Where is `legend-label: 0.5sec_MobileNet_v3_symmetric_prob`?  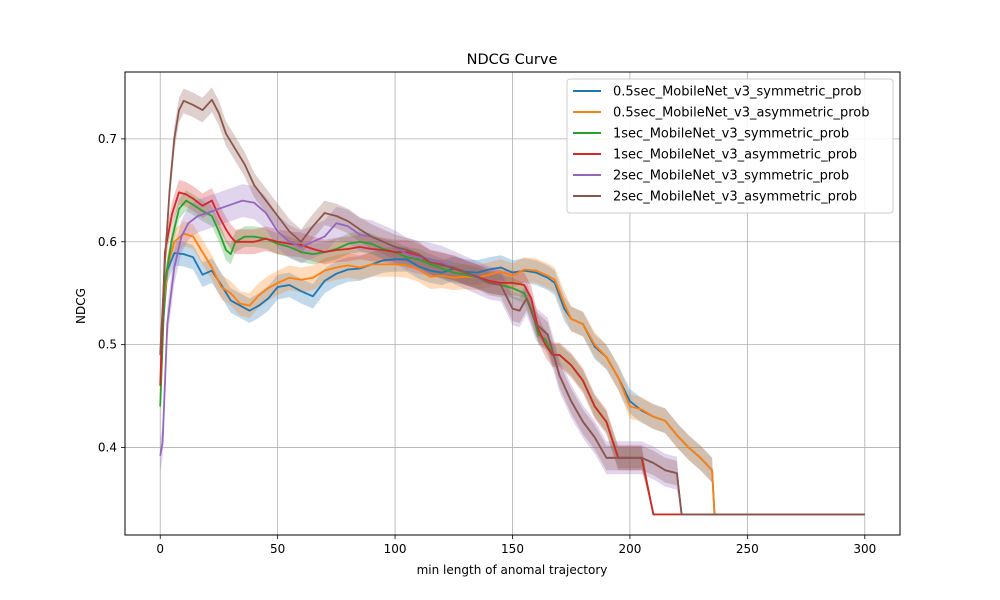
legend-label: 0.5sec_MobileNet_v3_symmetric_prob is located at coordinates (737, 92).